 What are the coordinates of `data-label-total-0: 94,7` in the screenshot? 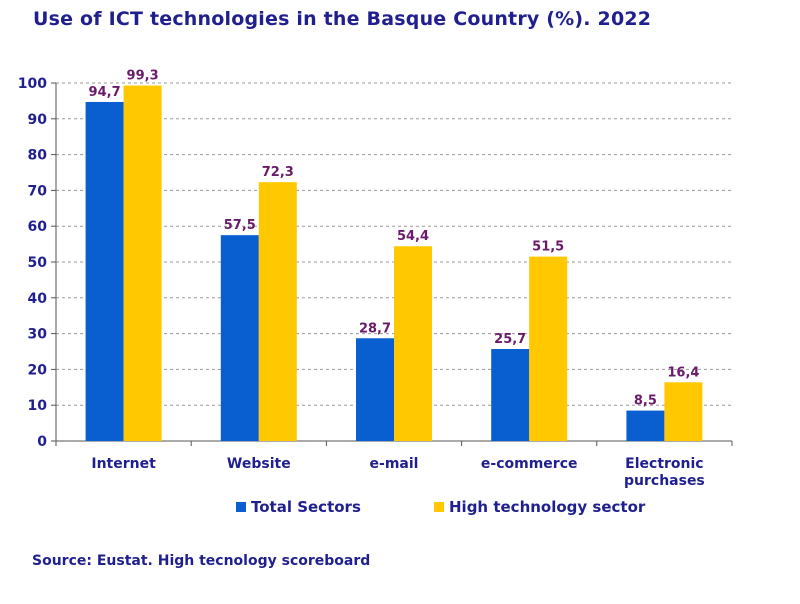 It's located at (105, 92).